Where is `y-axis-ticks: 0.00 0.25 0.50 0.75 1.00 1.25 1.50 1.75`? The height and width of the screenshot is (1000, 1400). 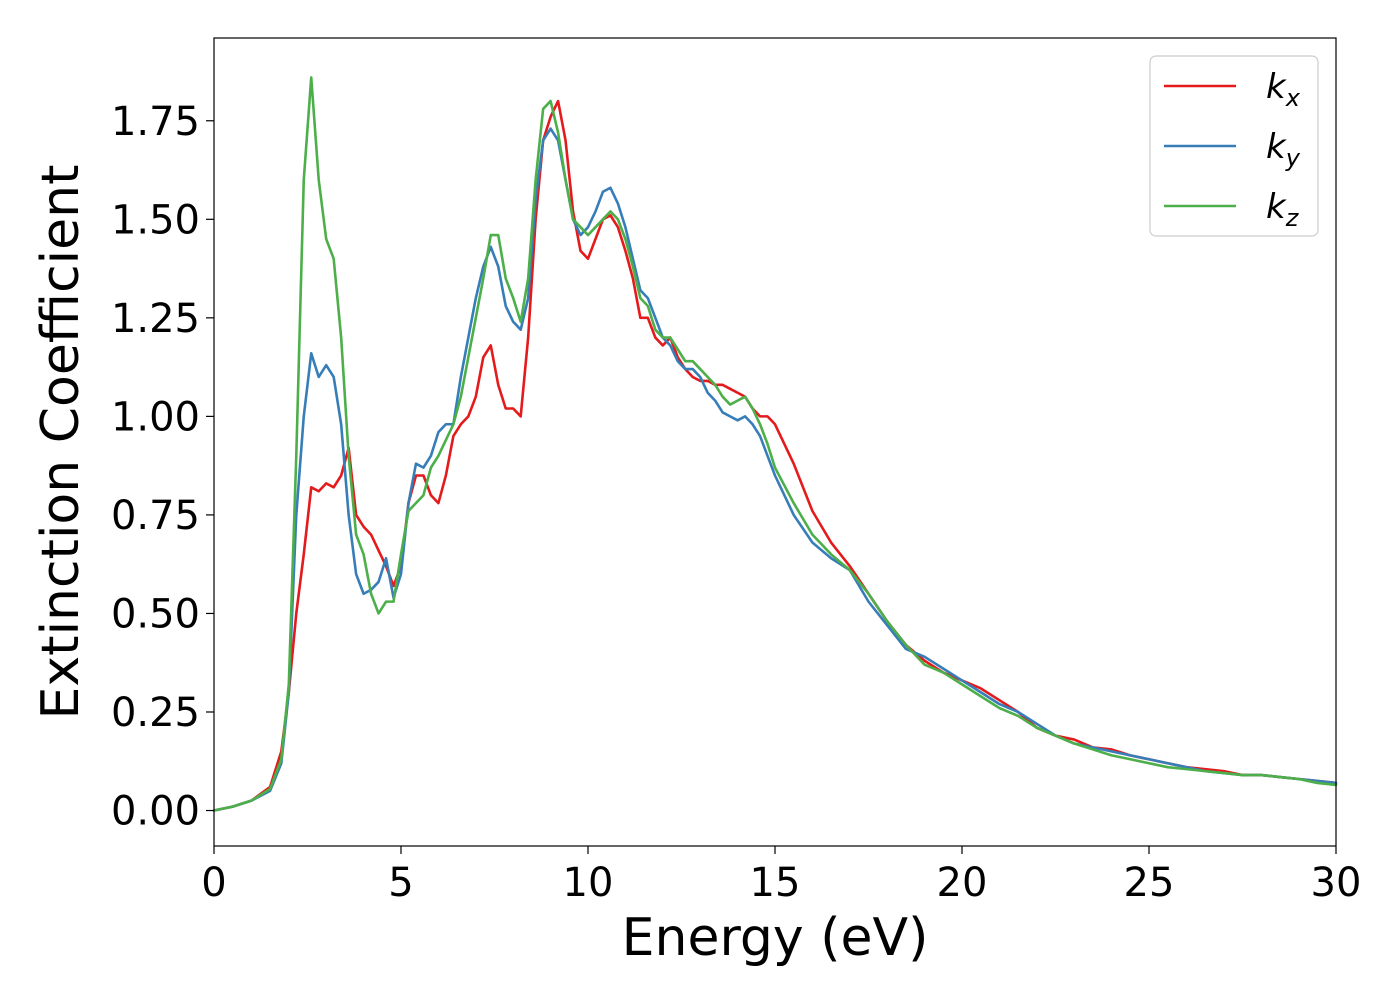
y-axis-ticks: 0.00 0.25 0.50 0.75 1.00 1.25 1.50 1.75 is located at coordinates (162, 467).